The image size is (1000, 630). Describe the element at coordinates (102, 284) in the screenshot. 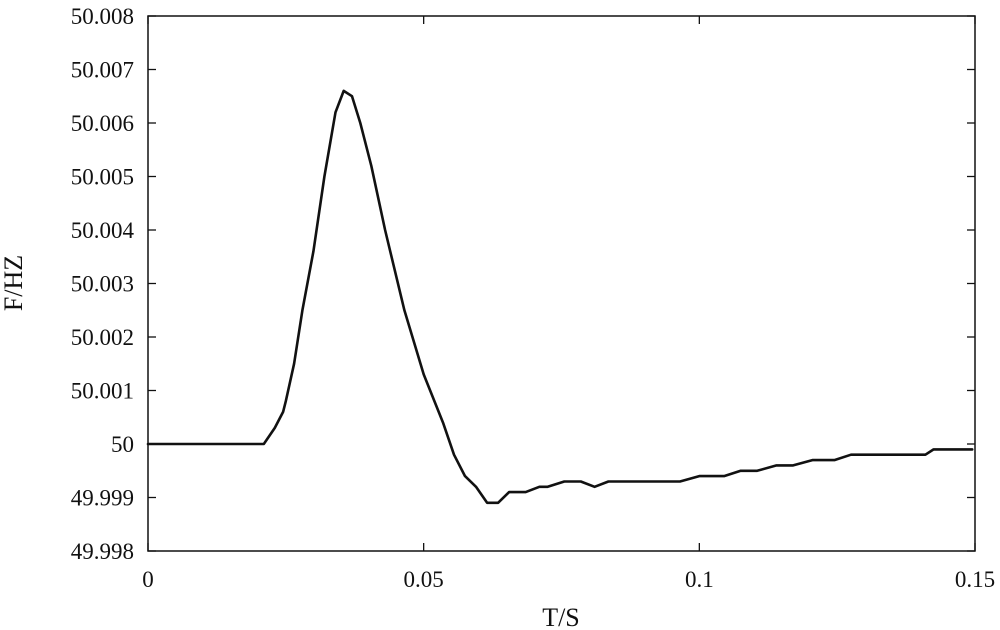

I see `y-tick-label: 50.003` at that location.